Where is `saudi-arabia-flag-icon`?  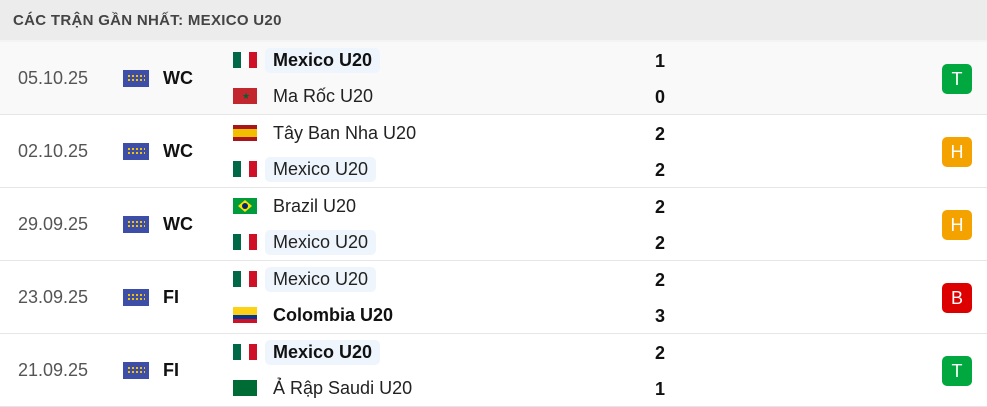
saudi-arabia-flag-icon is located at coordinates (245, 388).